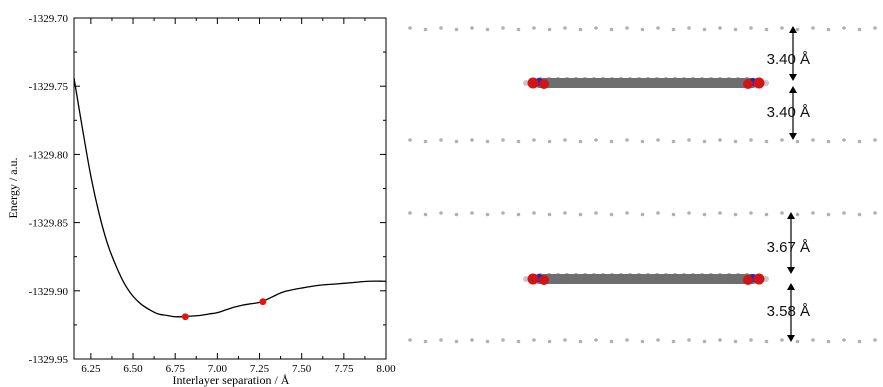 The height and width of the screenshot is (387, 883). Describe the element at coordinates (344, 369) in the screenshot. I see `x-tick-label: 7.75` at that location.